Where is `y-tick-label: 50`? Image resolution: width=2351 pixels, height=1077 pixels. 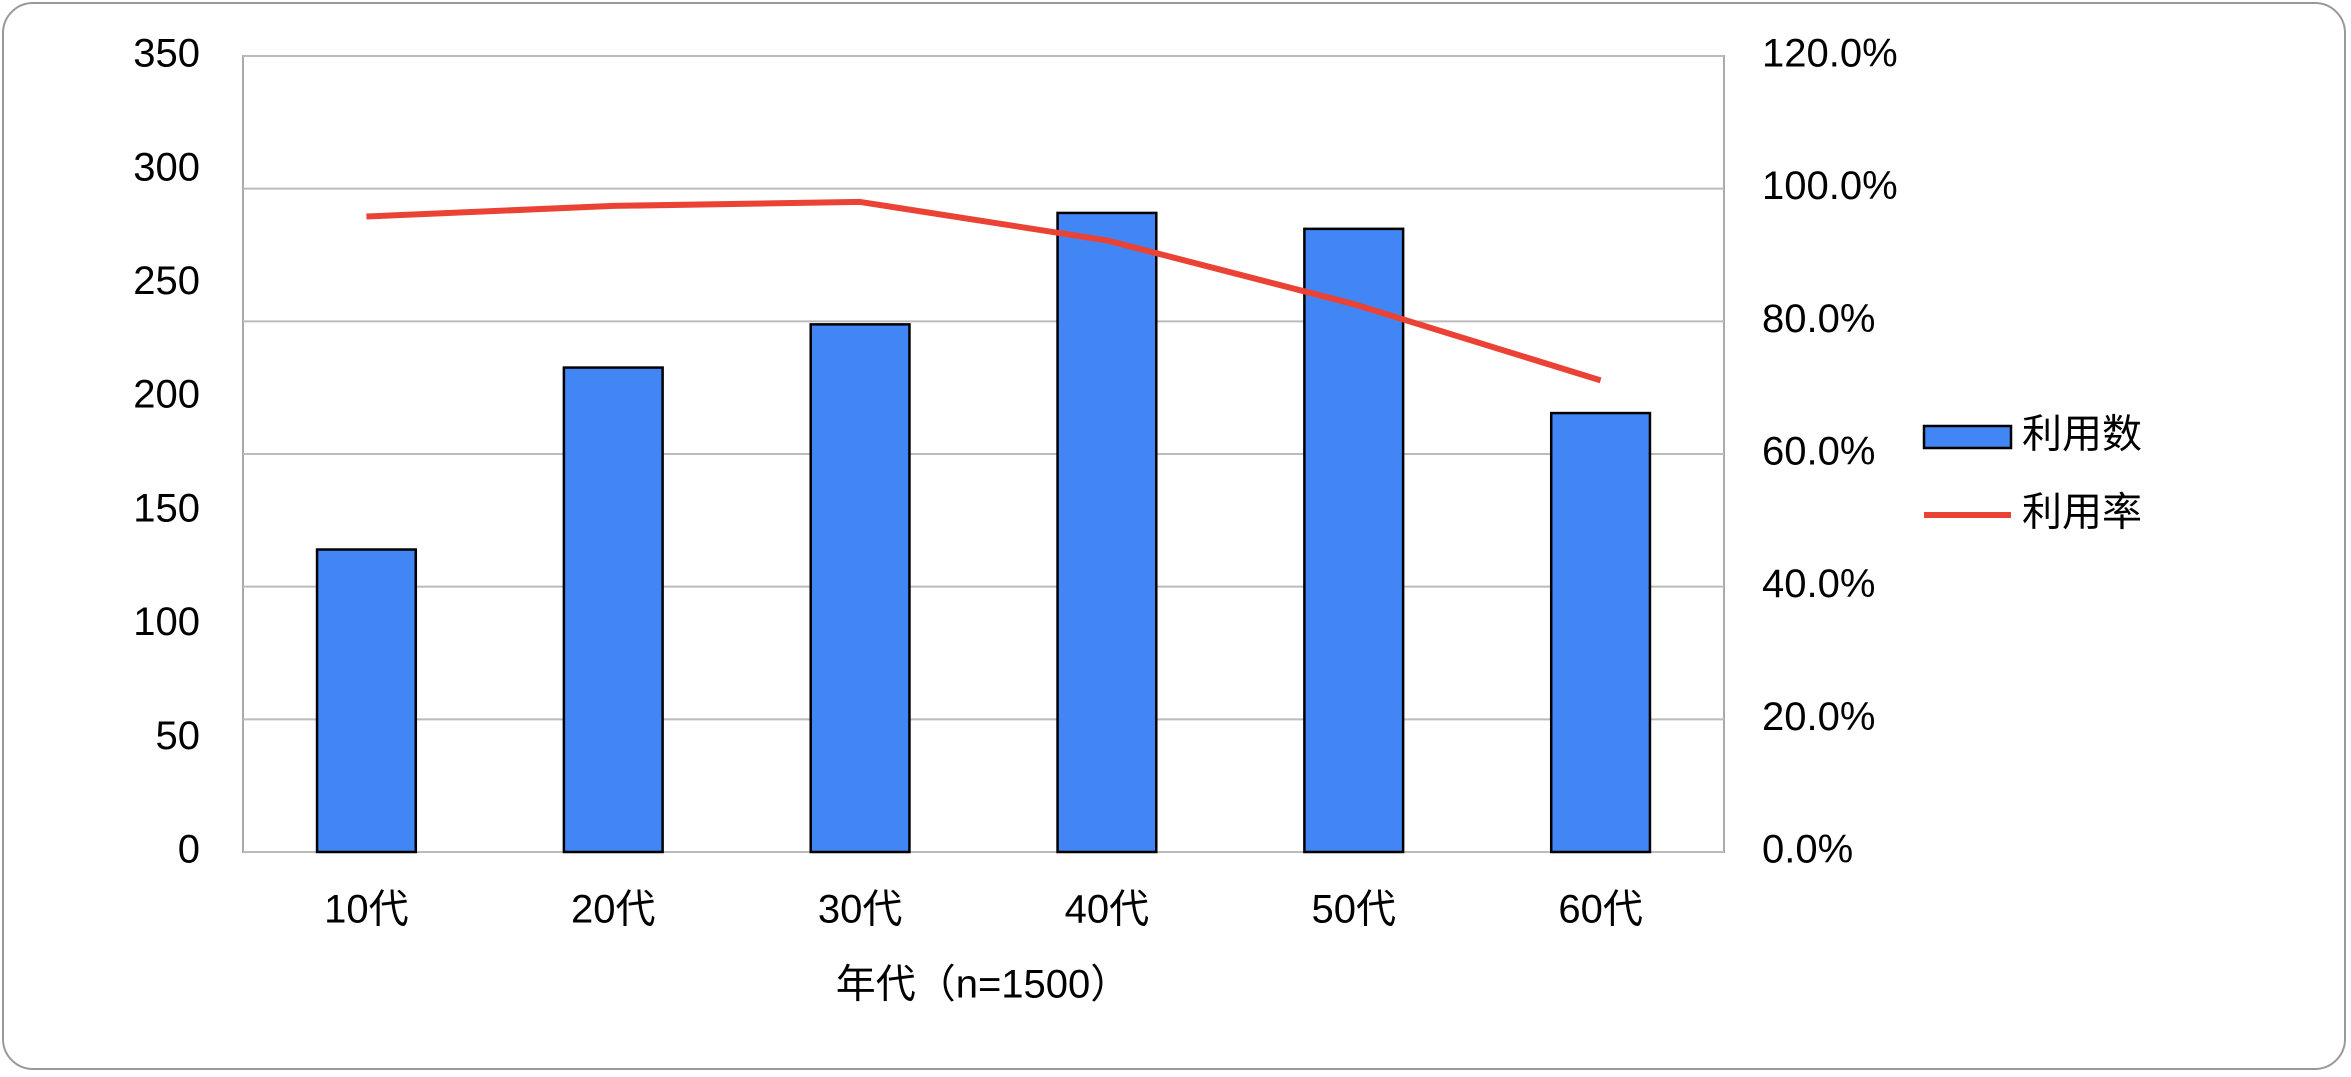
y-tick-label: 50 is located at coordinates (178, 736).